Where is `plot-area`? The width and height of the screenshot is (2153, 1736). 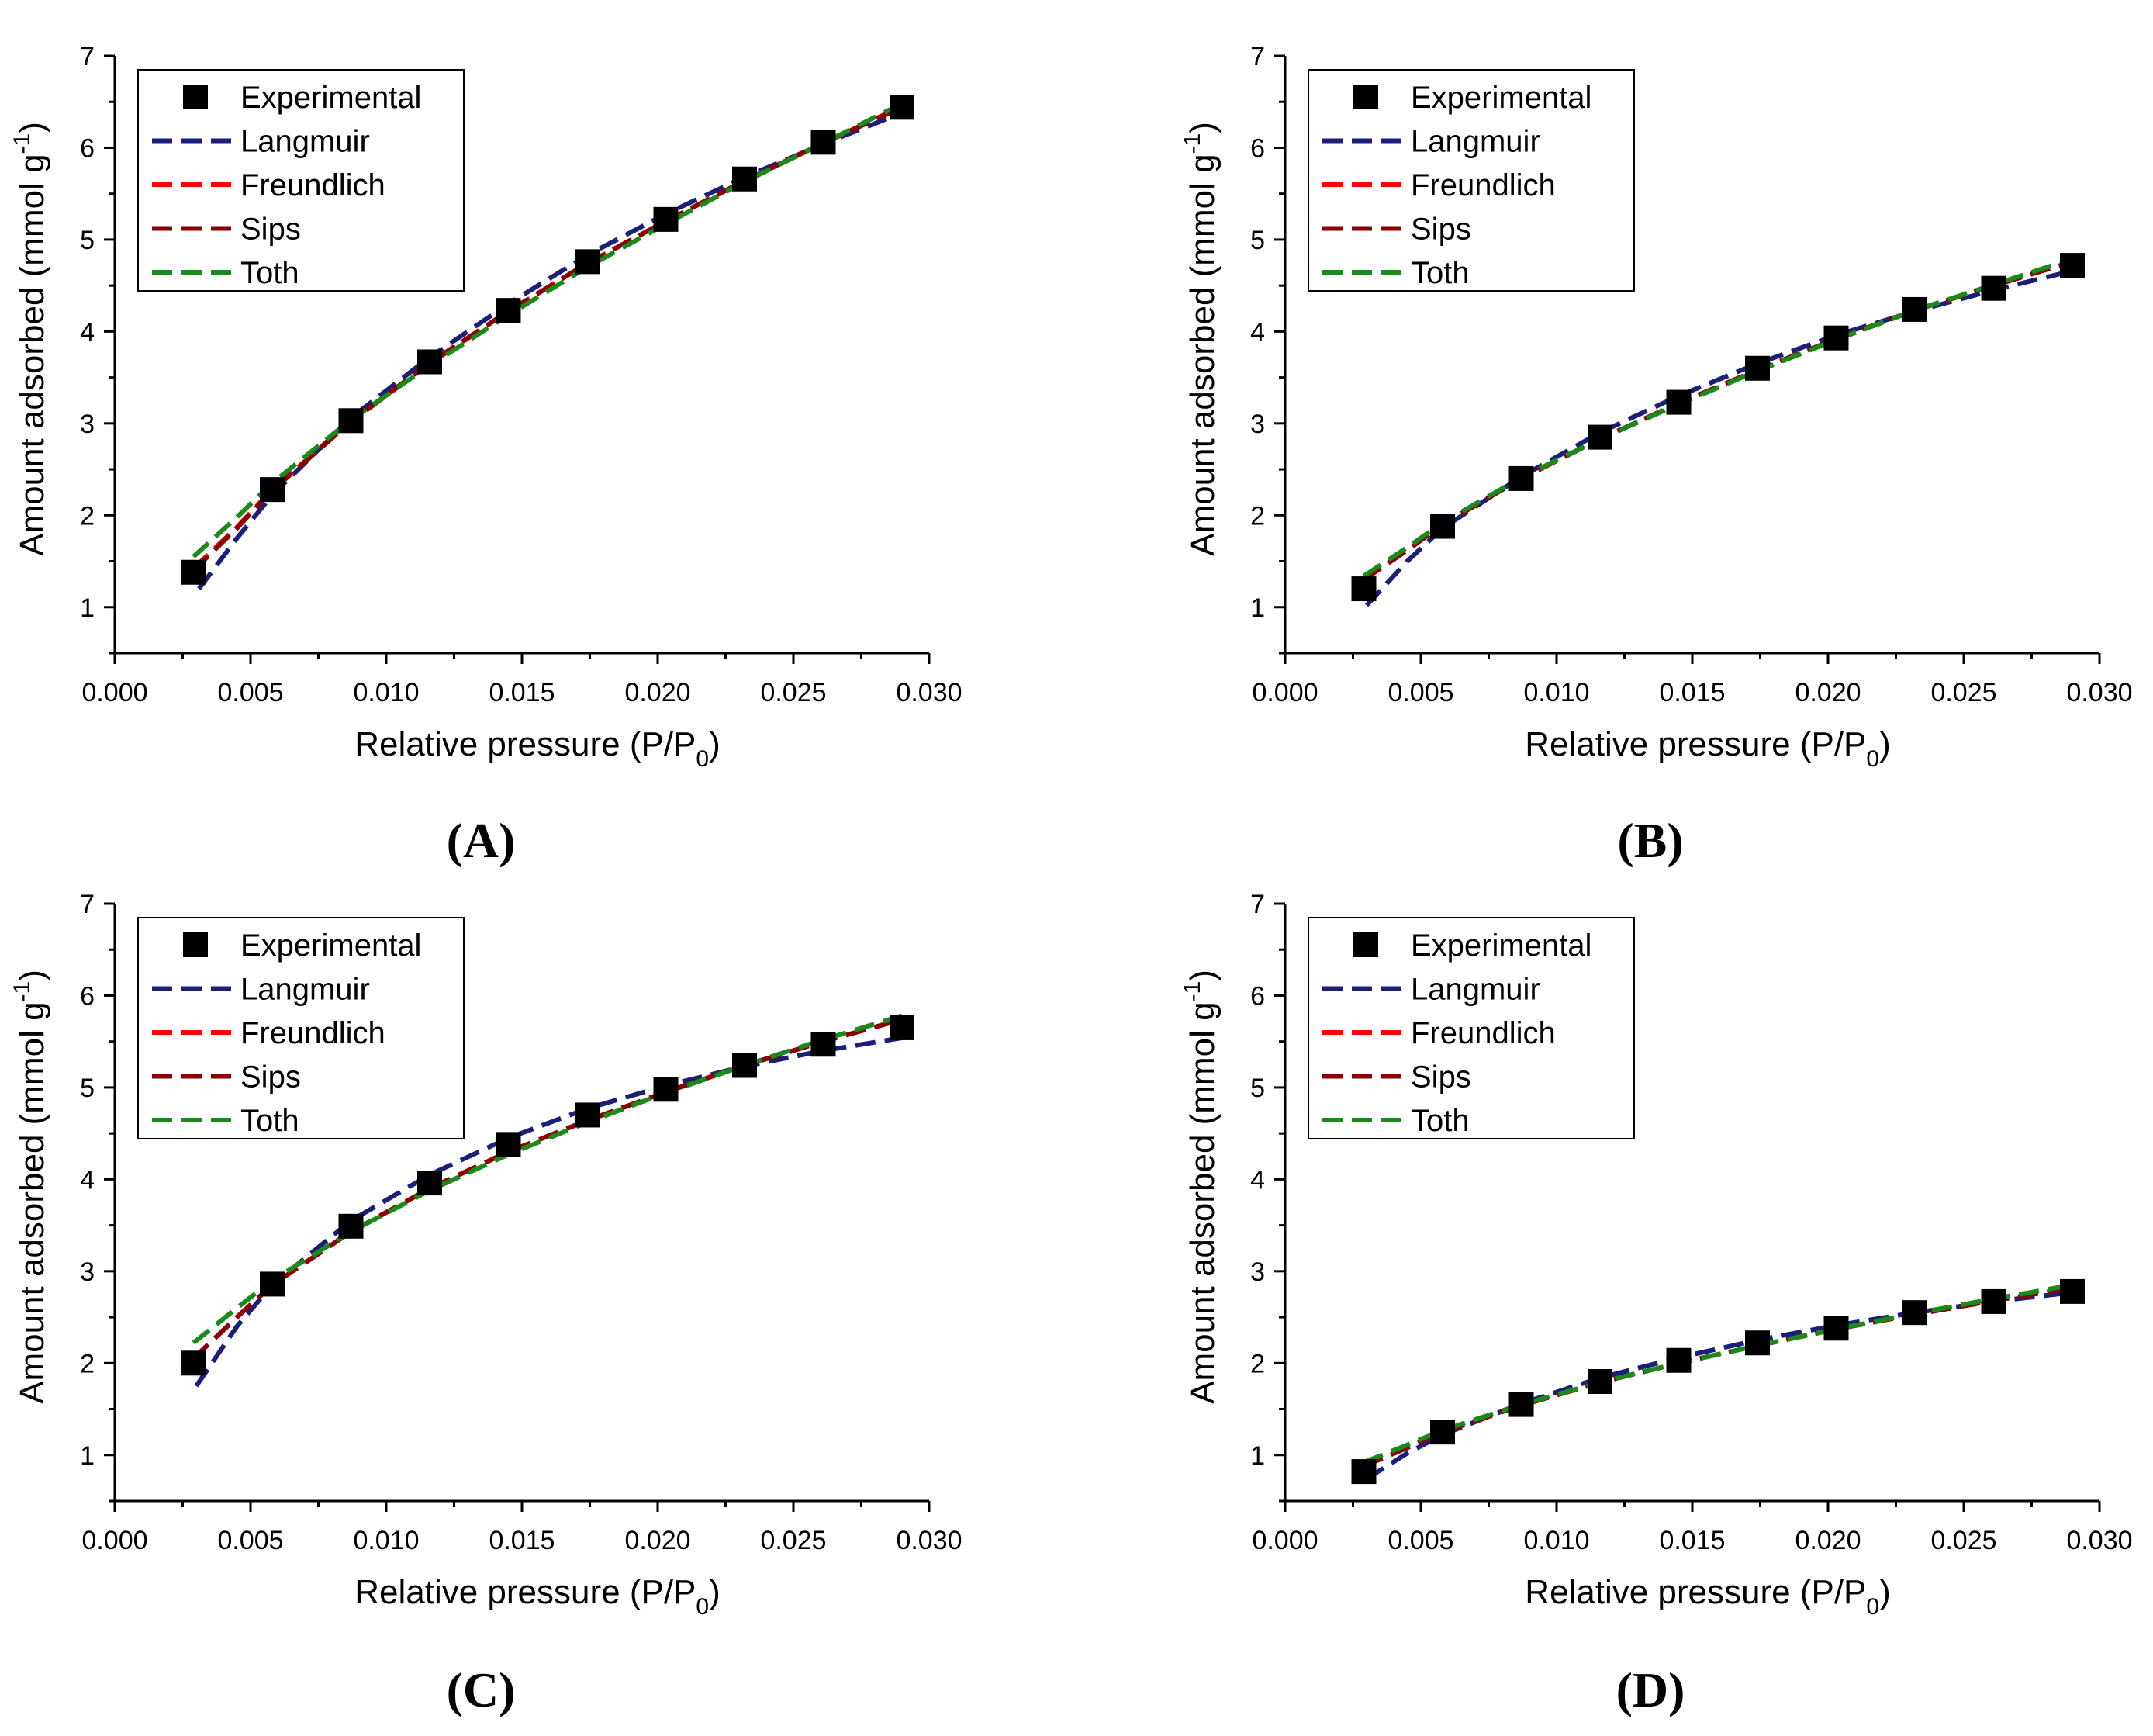
plot-area is located at coordinates (1717, 431).